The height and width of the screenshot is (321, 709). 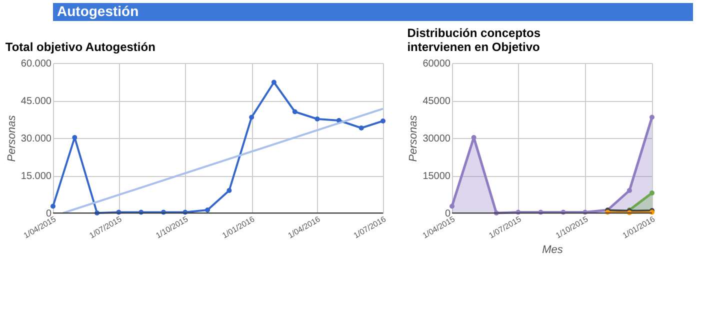 I want to click on y-tick-label: 30000, so click(x=436, y=139).